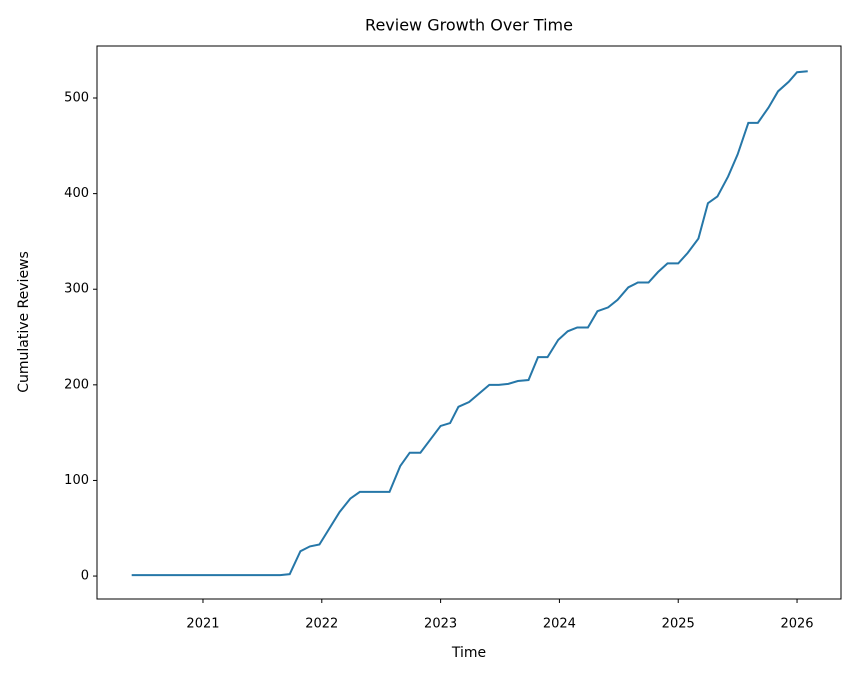 Image resolution: width=856 pixels, height=678 pixels. Describe the element at coordinates (76, 98) in the screenshot. I see `y-tick-label: 500` at that location.